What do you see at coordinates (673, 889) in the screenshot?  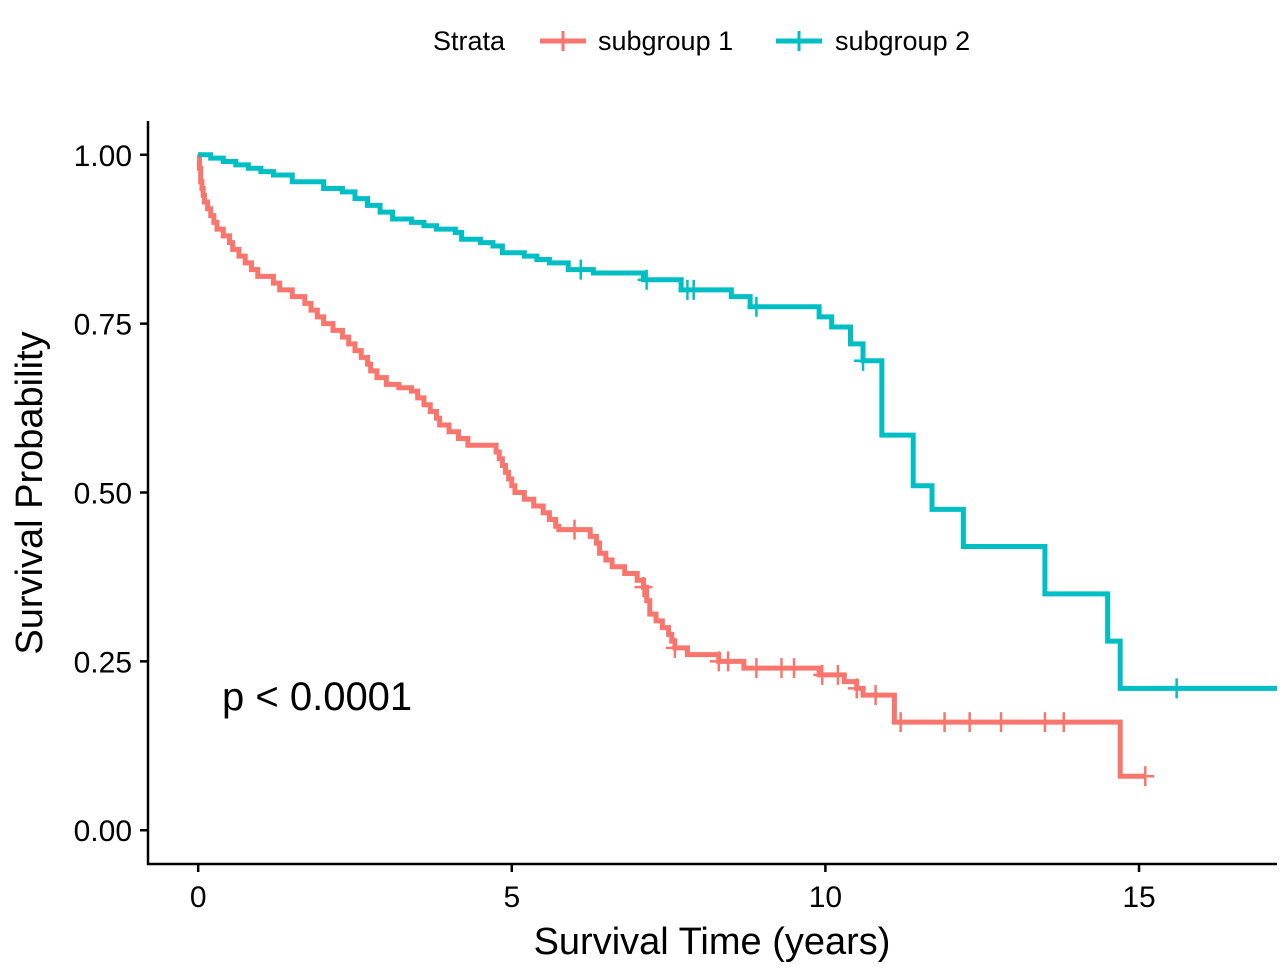 I see `x-ticks: 0 5 10 15` at bounding box center [673, 889].